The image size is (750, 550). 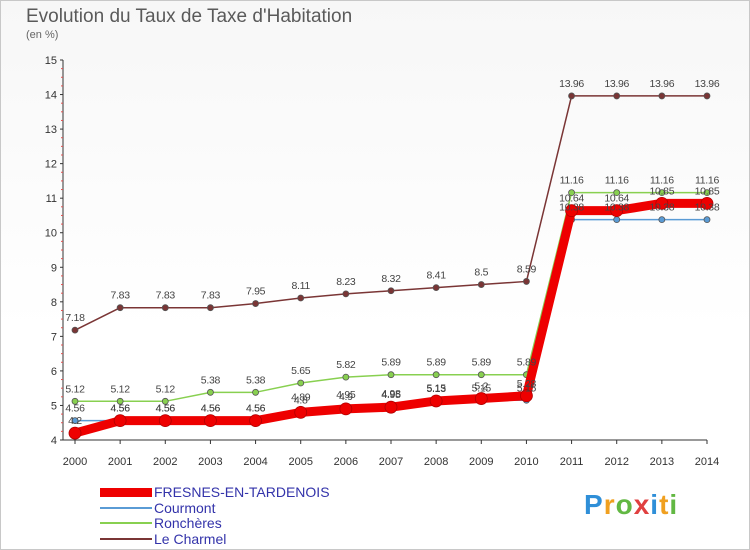 What do you see at coordinates (54, 268) in the screenshot?
I see `y-tick-label: 9` at bounding box center [54, 268].